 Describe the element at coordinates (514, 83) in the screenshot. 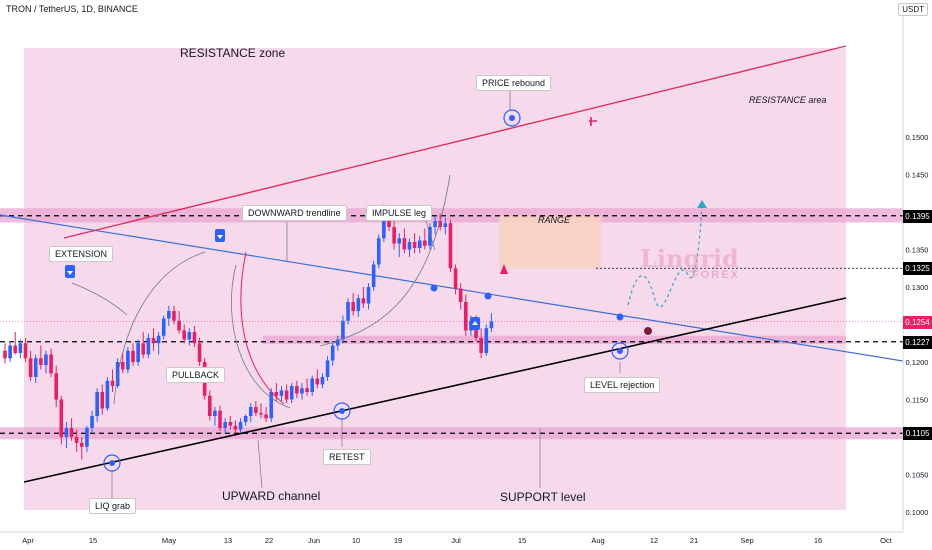

I see `price-rebound-label: PRICE rebound` at that location.